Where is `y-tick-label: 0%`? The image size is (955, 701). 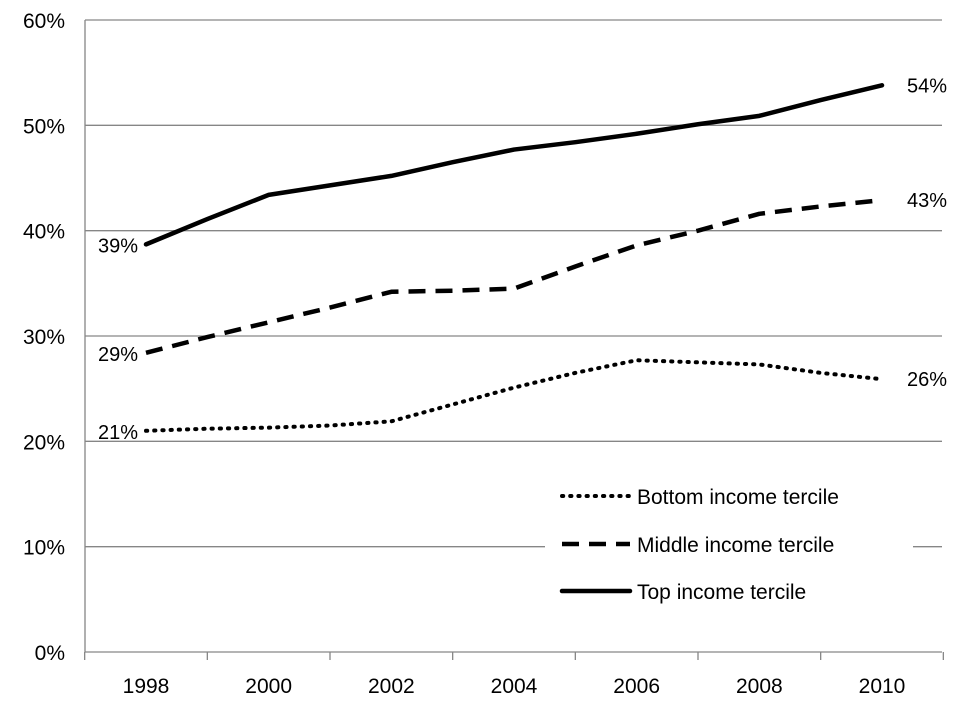
y-tick-label: 0% is located at coordinates (50, 653).